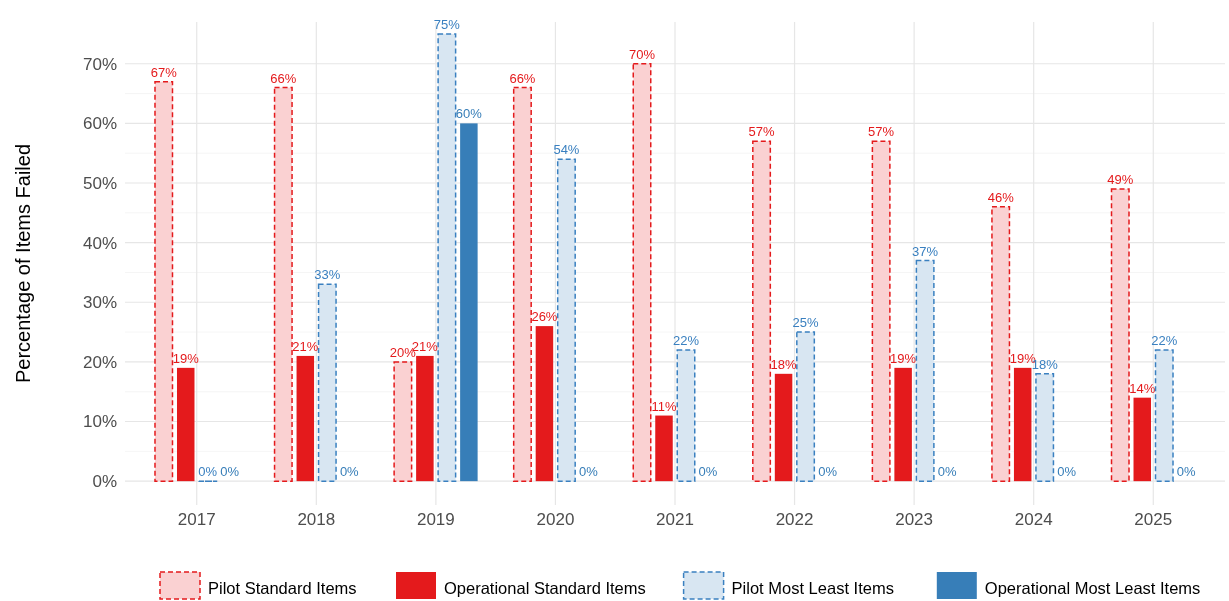 This screenshot has height=601, width=1229. Describe the element at coordinates (545, 587) in the screenshot. I see `legend-label: Operational Standard Items` at that location.